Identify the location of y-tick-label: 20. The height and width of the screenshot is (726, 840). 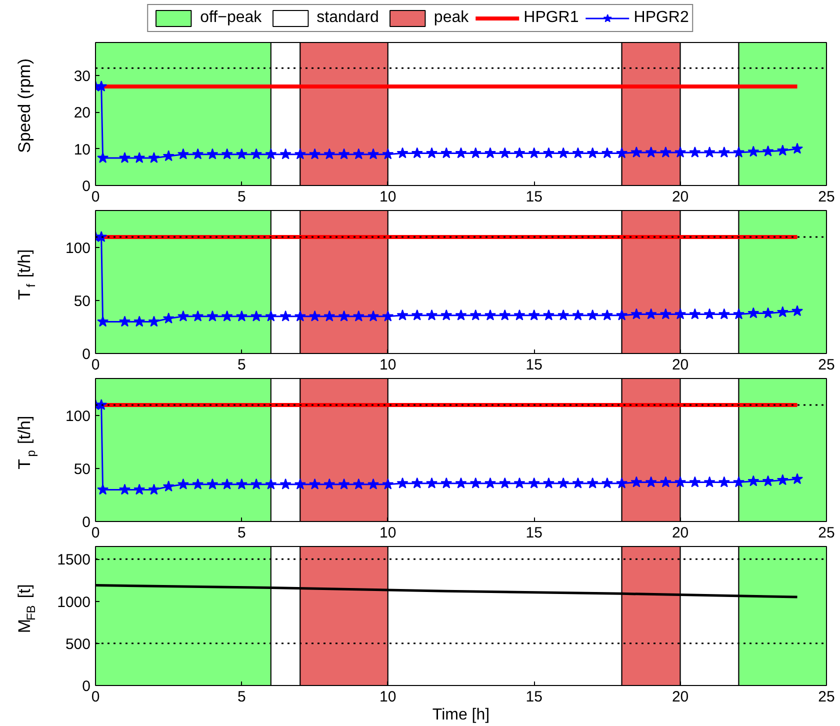
(82, 113).